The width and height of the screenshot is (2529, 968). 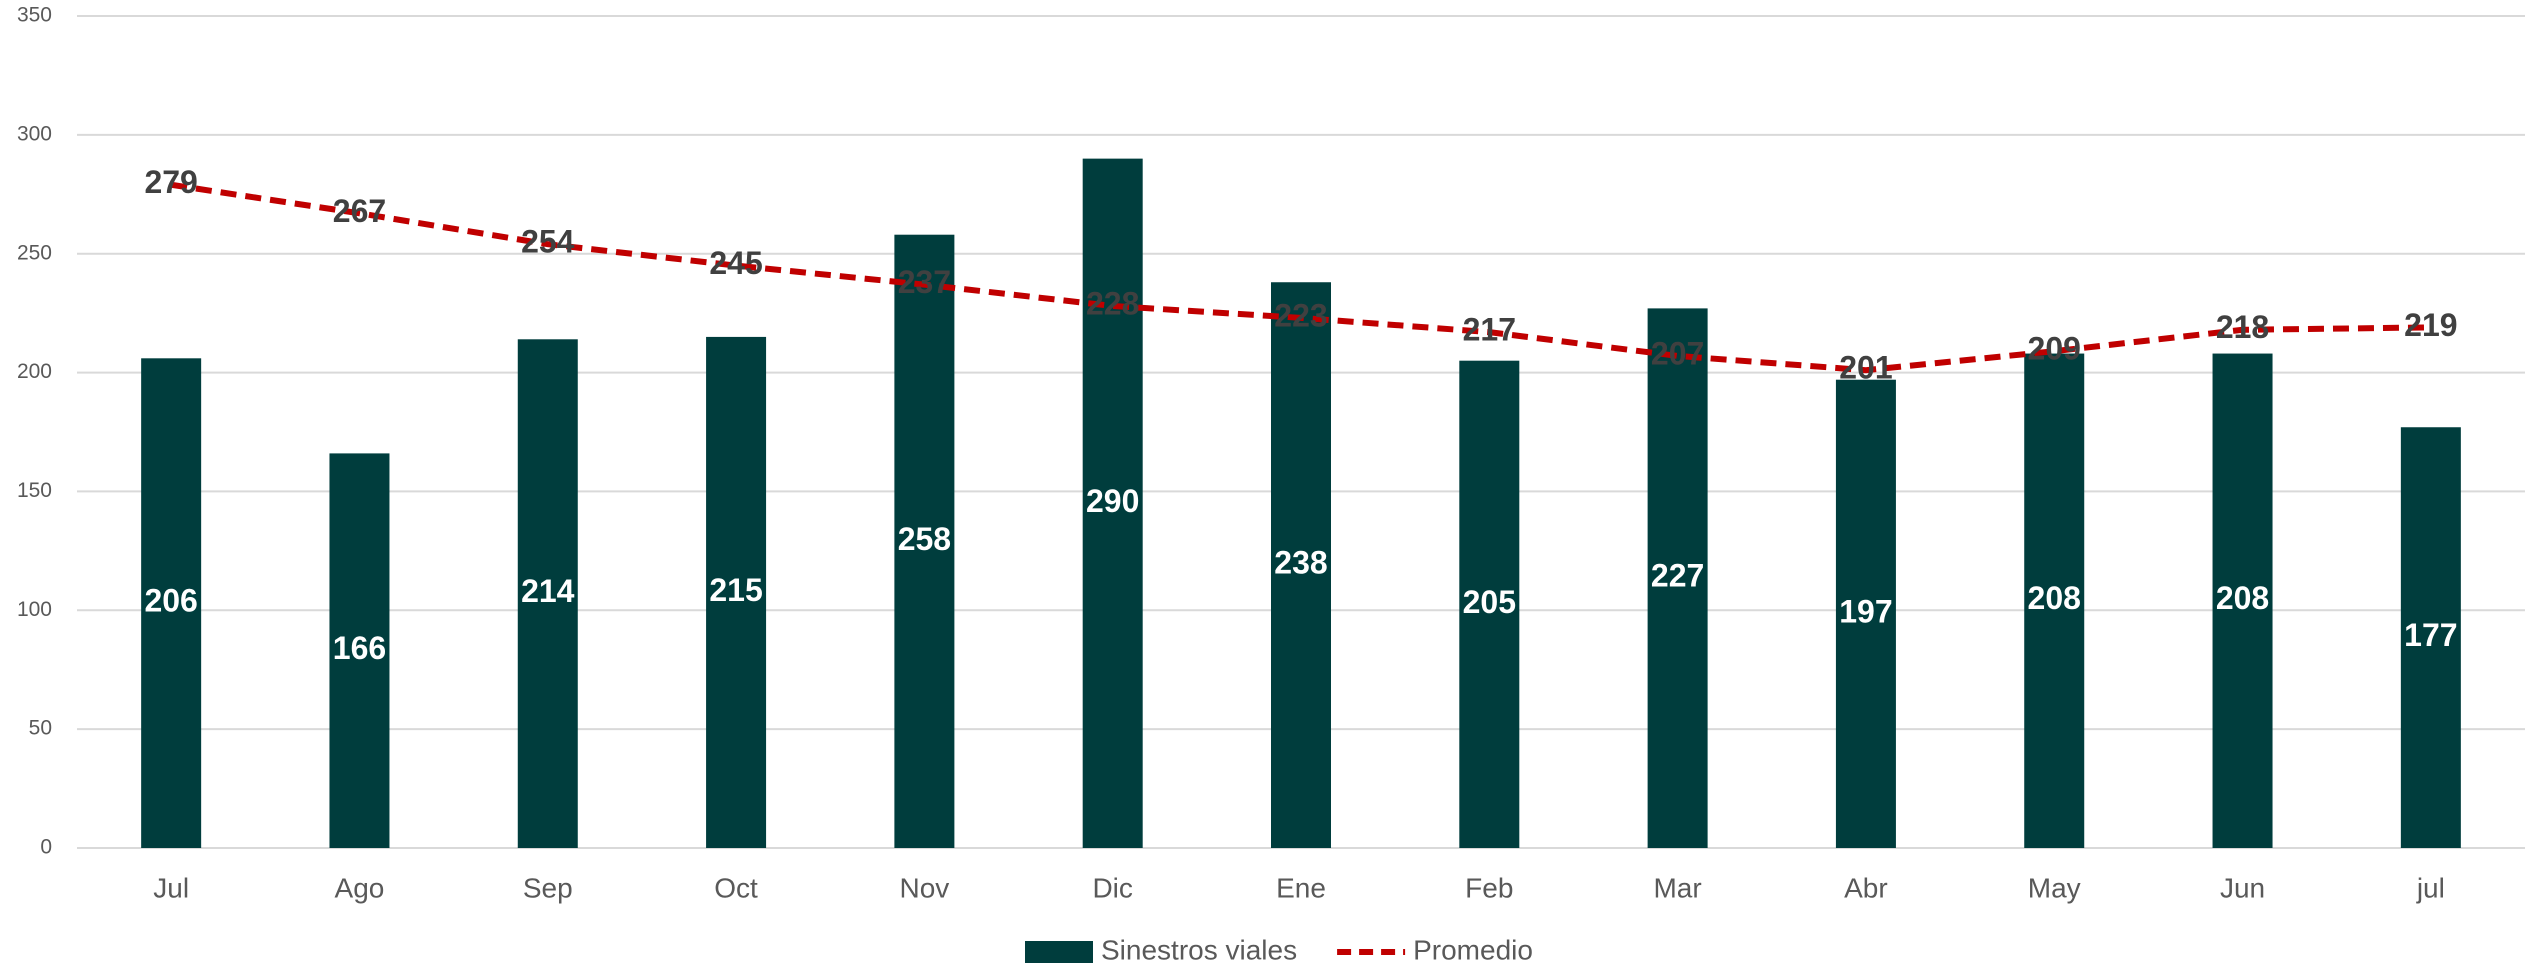 What do you see at coordinates (360, 887) in the screenshot?
I see `x-tick-label: Ago` at bounding box center [360, 887].